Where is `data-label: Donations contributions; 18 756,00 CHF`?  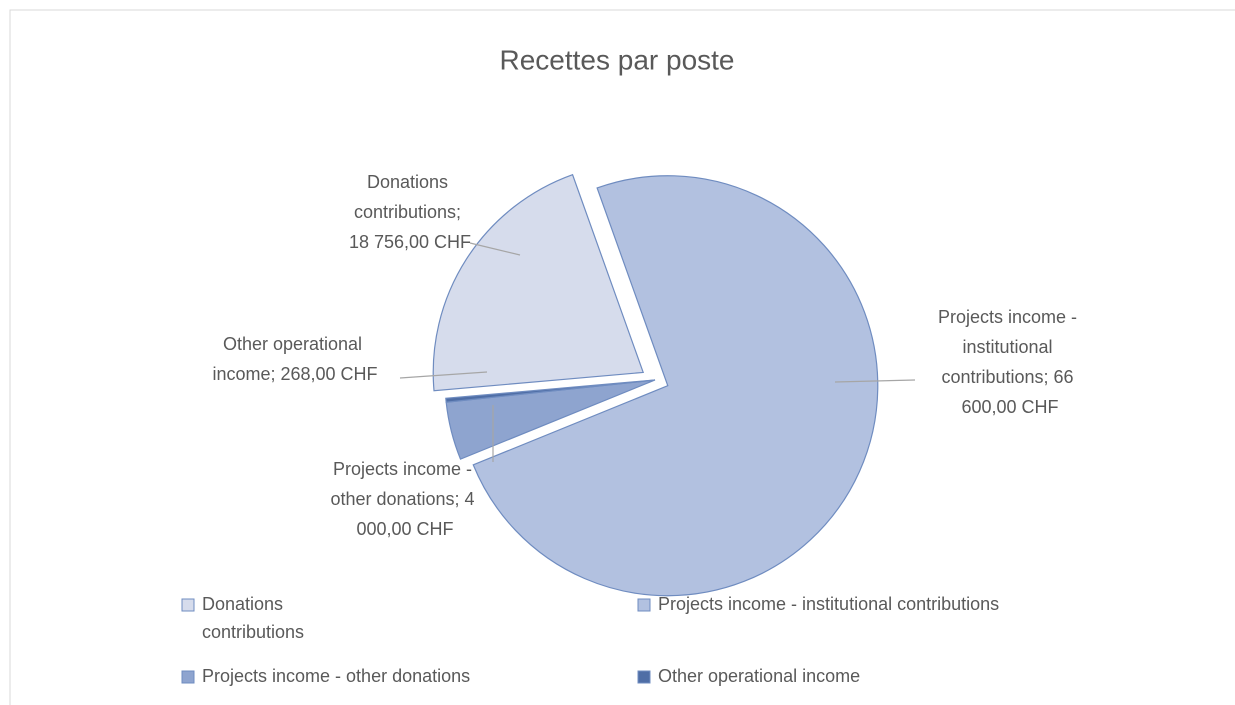 data-label: Donations contributions; 18 756,00 CHF is located at coordinates (410, 212).